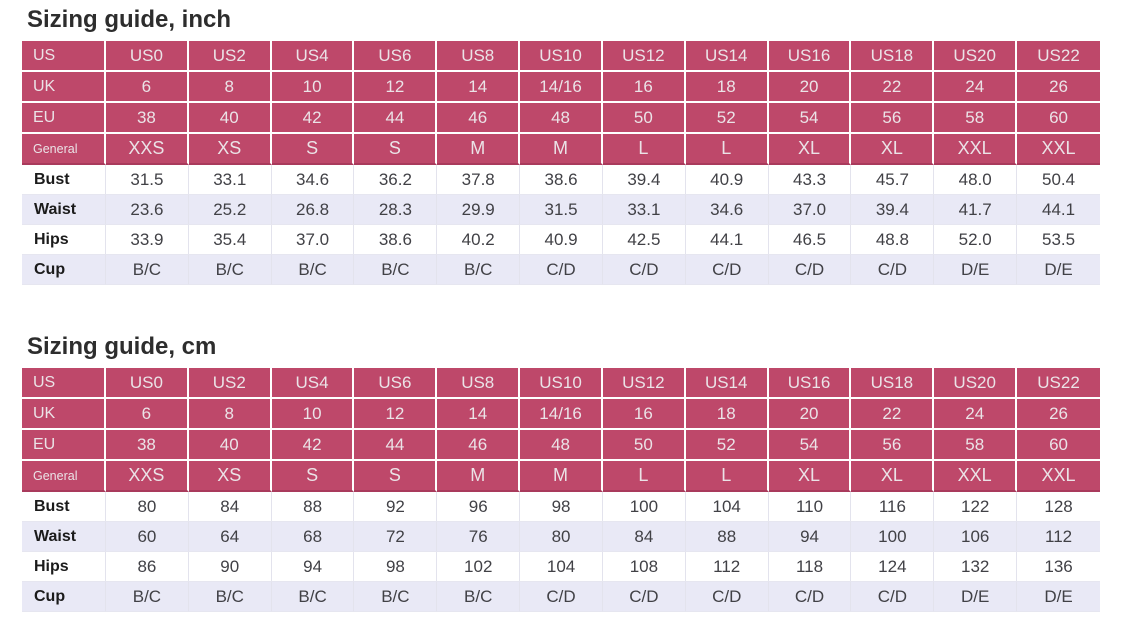 The width and height of the screenshot is (1122, 644). I want to click on header-cell: US8, so click(479, 383).